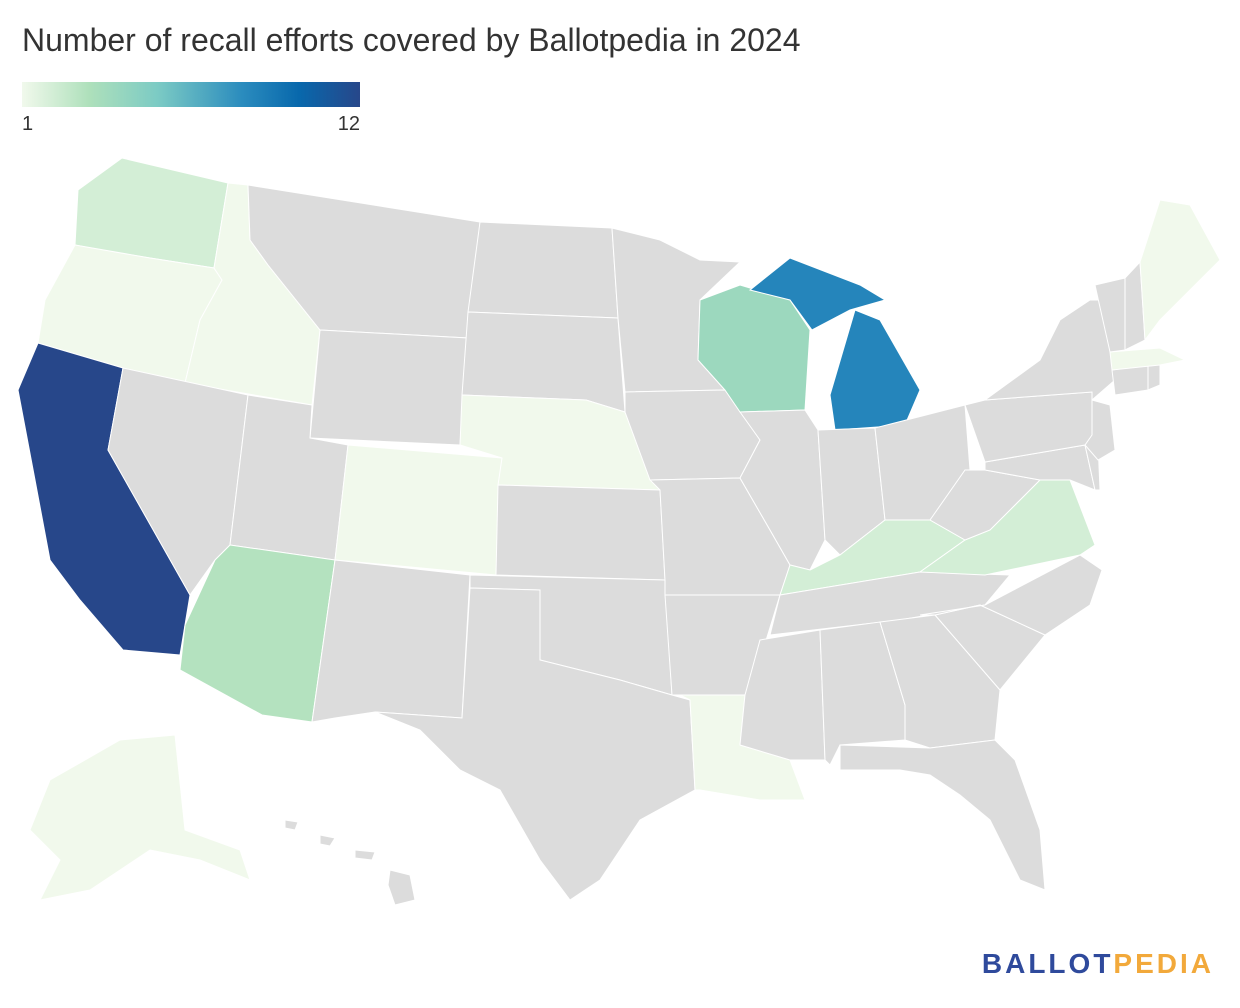 The image size is (1240, 1008). What do you see at coordinates (580, 532) in the screenshot?
I see `state-kansas` at bounding box center [580, 532].